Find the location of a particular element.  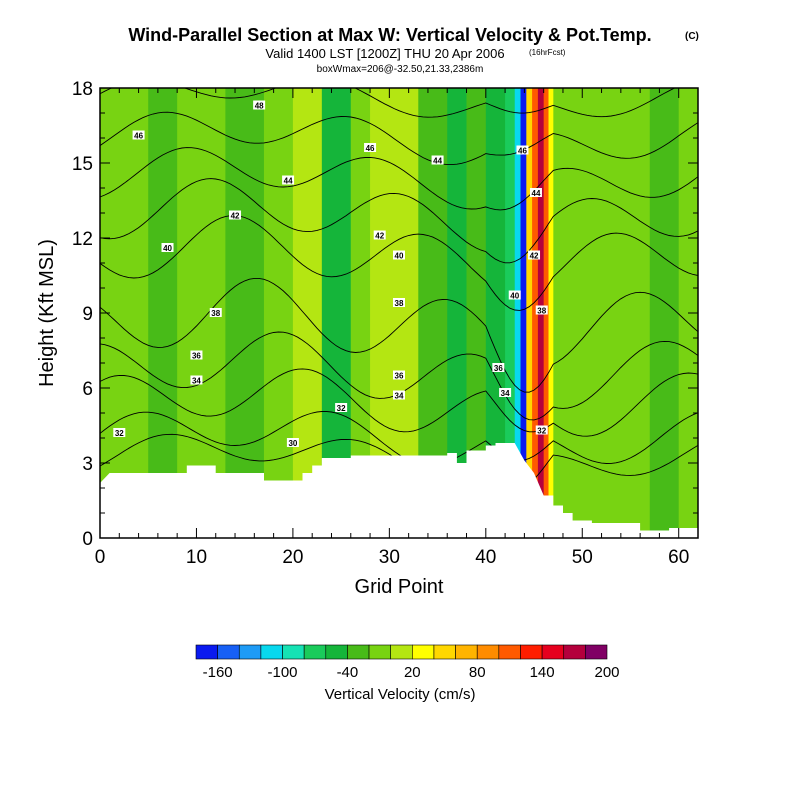

colorbar-tick-2: -40 is located at coordinates (348, 672).